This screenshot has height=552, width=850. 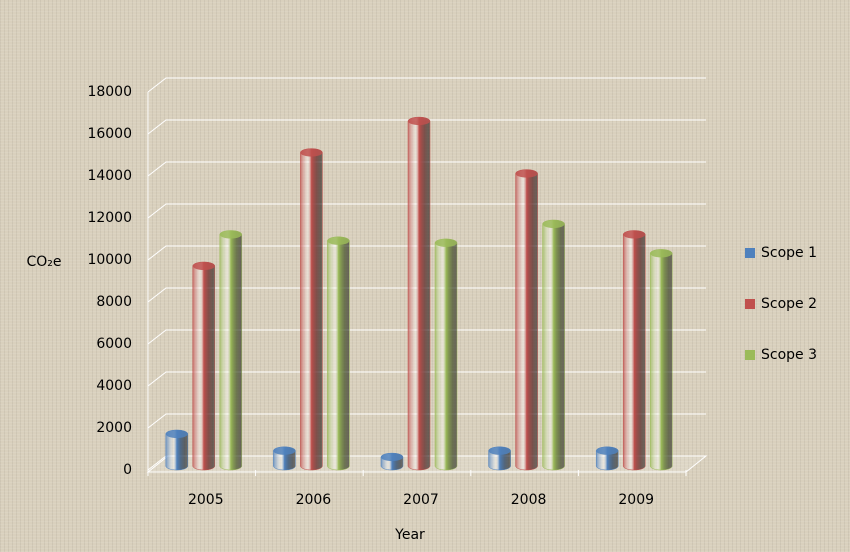 What do you see at coordinates (789, 253) in the screenshot?
I see `legend-label: Scope 1` at bounding box center [789, 253].